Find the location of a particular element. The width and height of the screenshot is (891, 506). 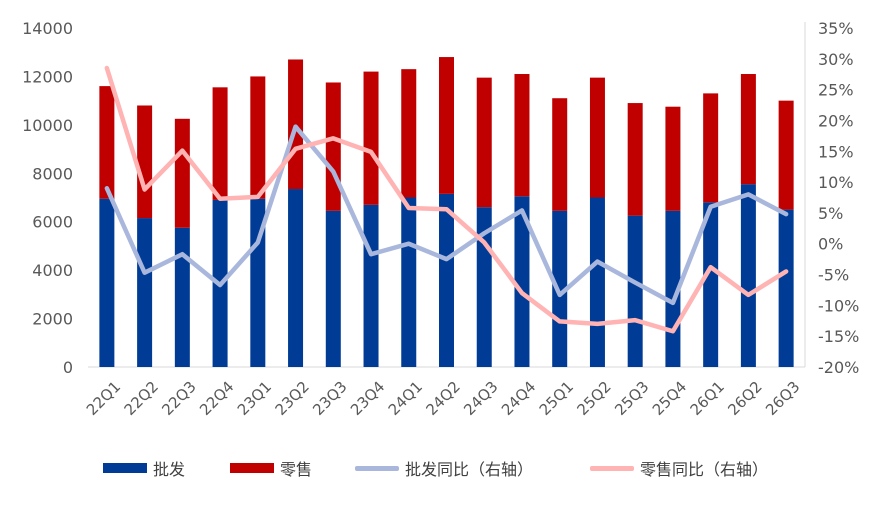

y-left-tick-label: 4000 is located at coordinates (52, 270).